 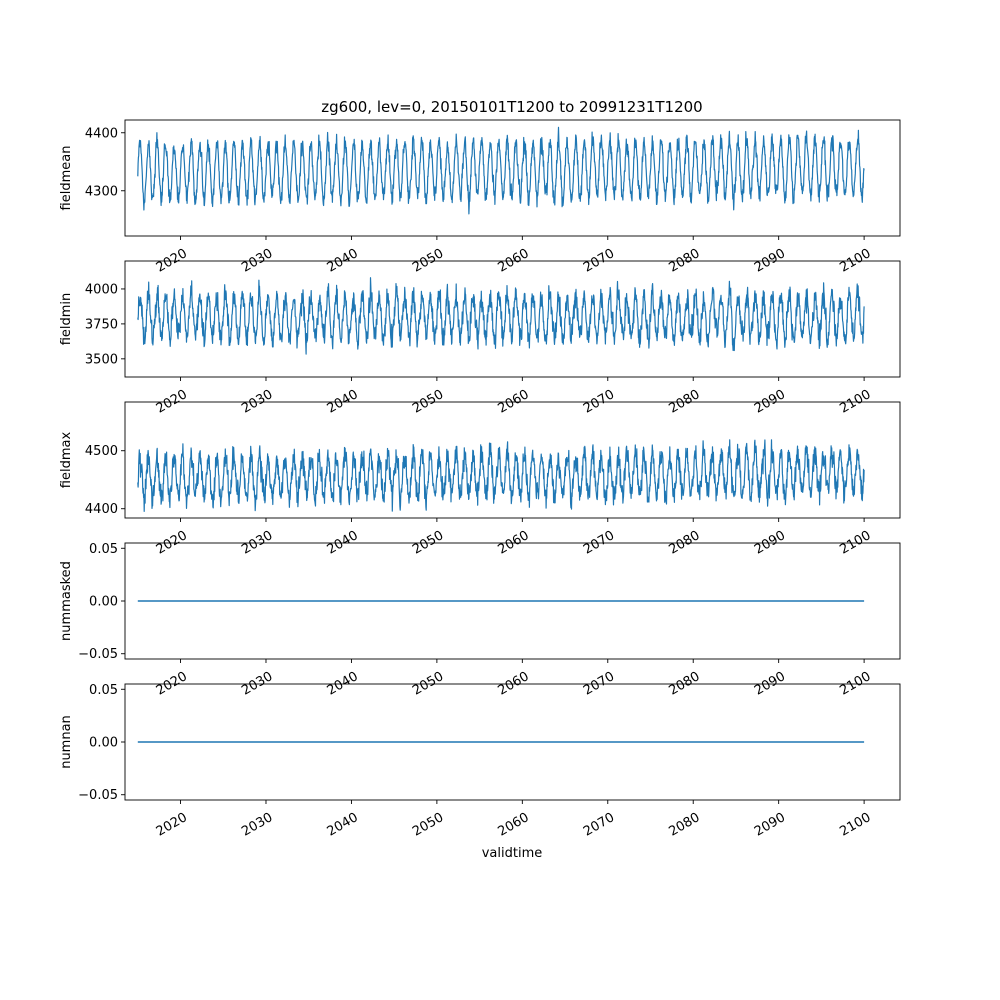 What do you see at coordinates (103, 549) in the screenshot?
I see `y-tick-label-nummasked: 0.05` at bounding box center [103, 549].